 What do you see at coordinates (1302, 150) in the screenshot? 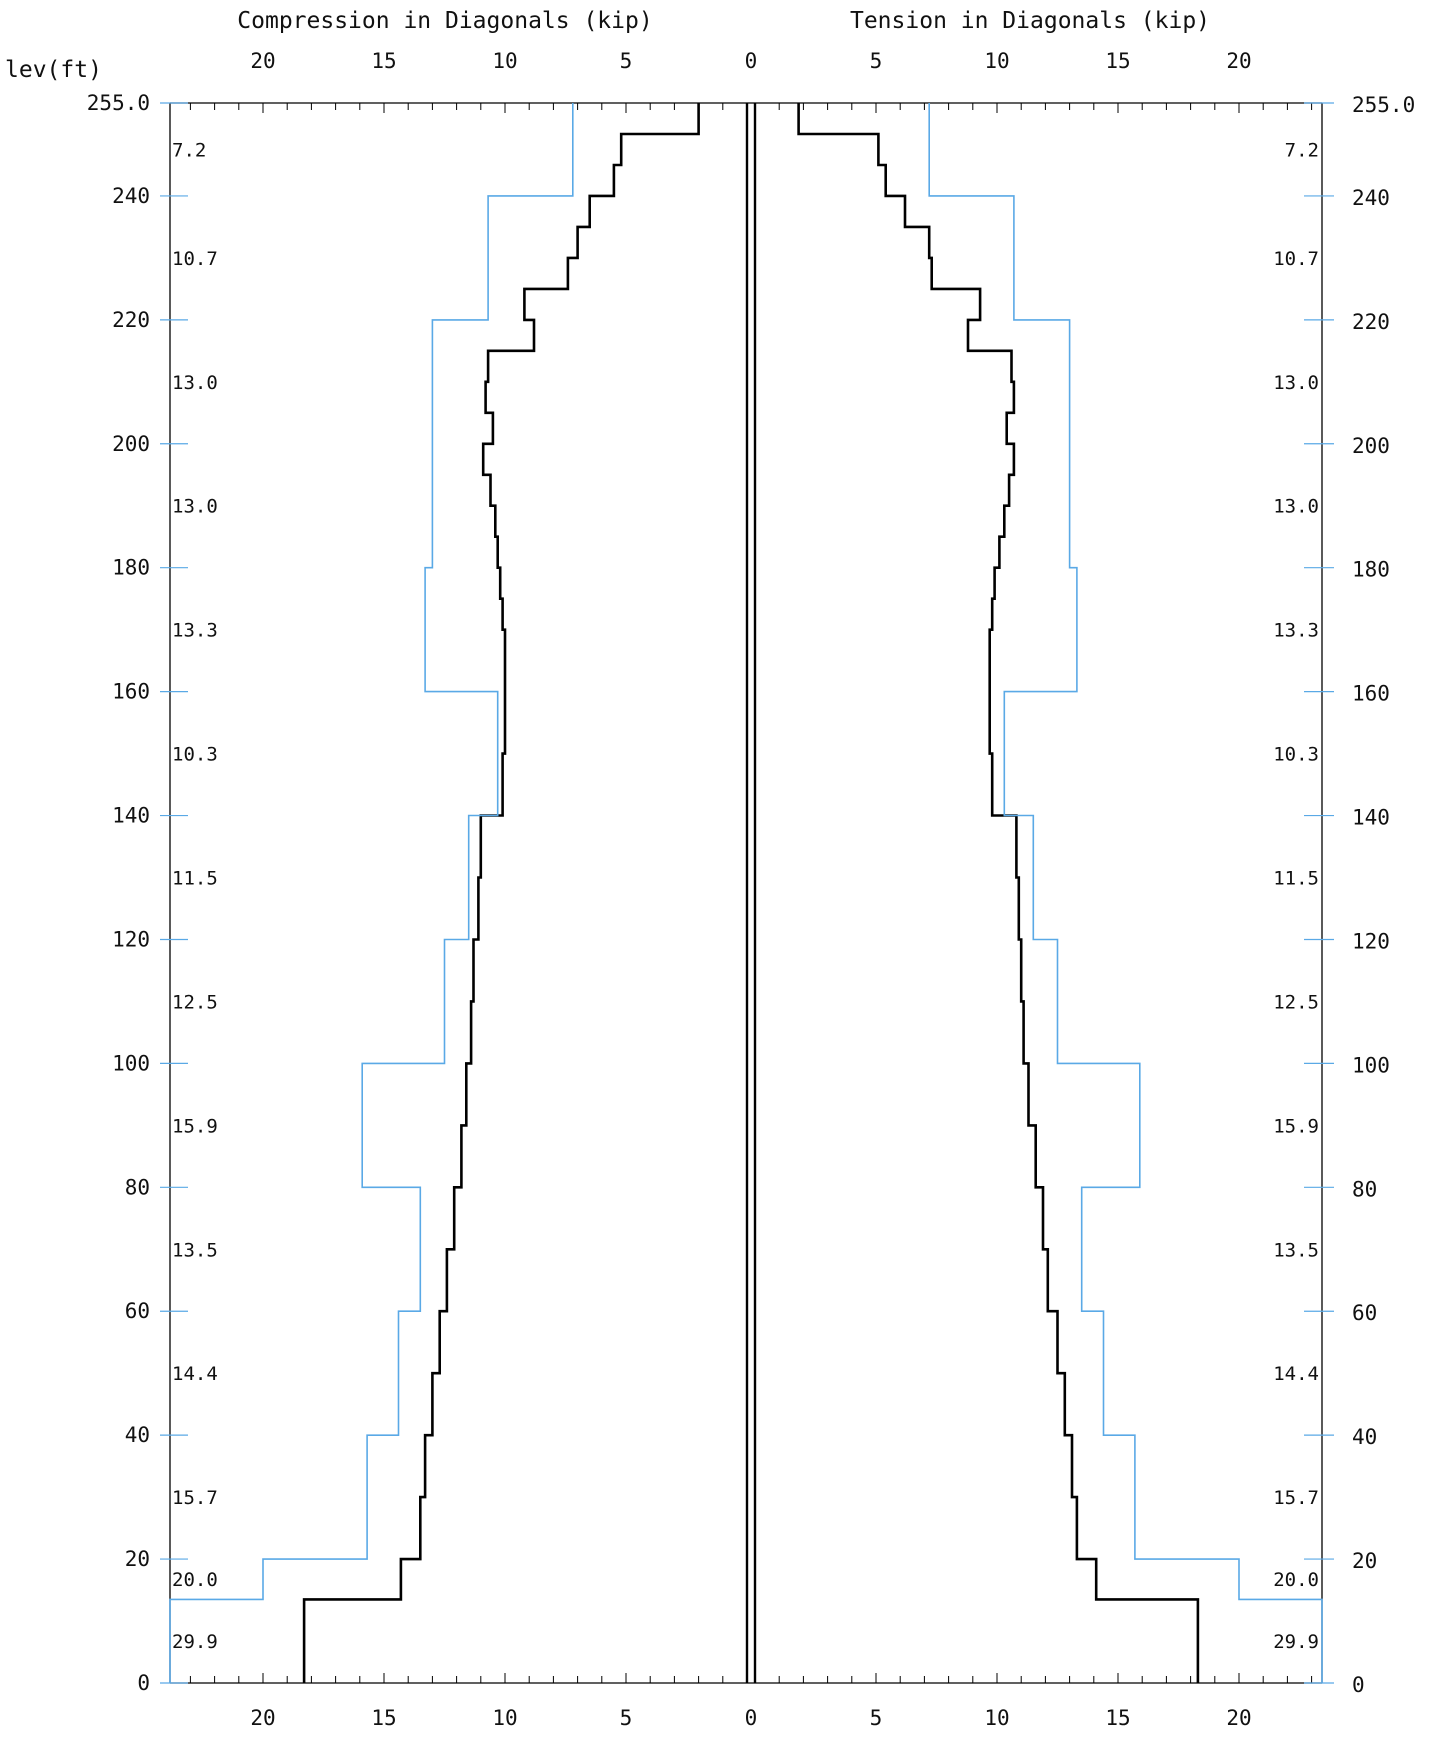
I see `panel-capacity-label-right: 7.2` at bounding box center [1302, 150].